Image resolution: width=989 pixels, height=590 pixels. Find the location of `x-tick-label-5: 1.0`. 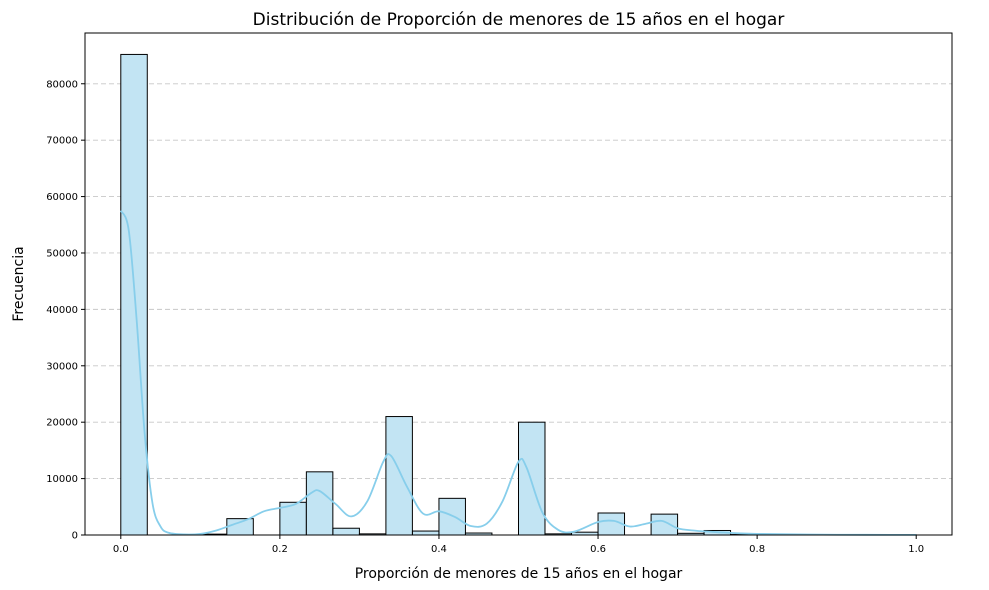

x-tick-label-5: 1.0 is located at coordinates (916, 549).